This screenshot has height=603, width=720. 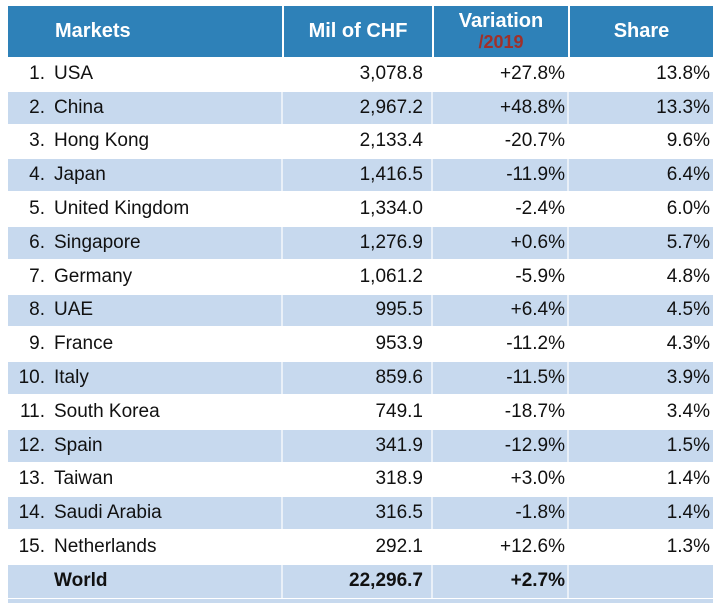 I want to click on market-cell: 10. Italy, so click(x=145, y=378).